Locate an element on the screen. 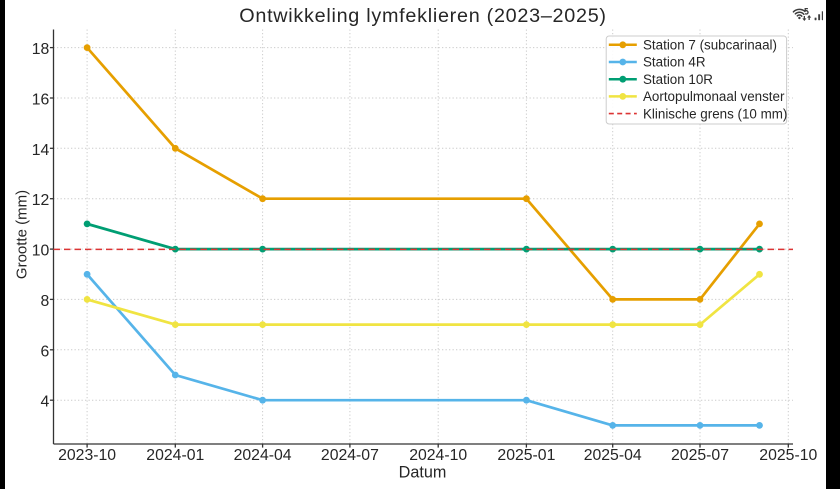 This screenshot has width=840, height=489. svg-text: Datum is located at coordinates (423, 473).